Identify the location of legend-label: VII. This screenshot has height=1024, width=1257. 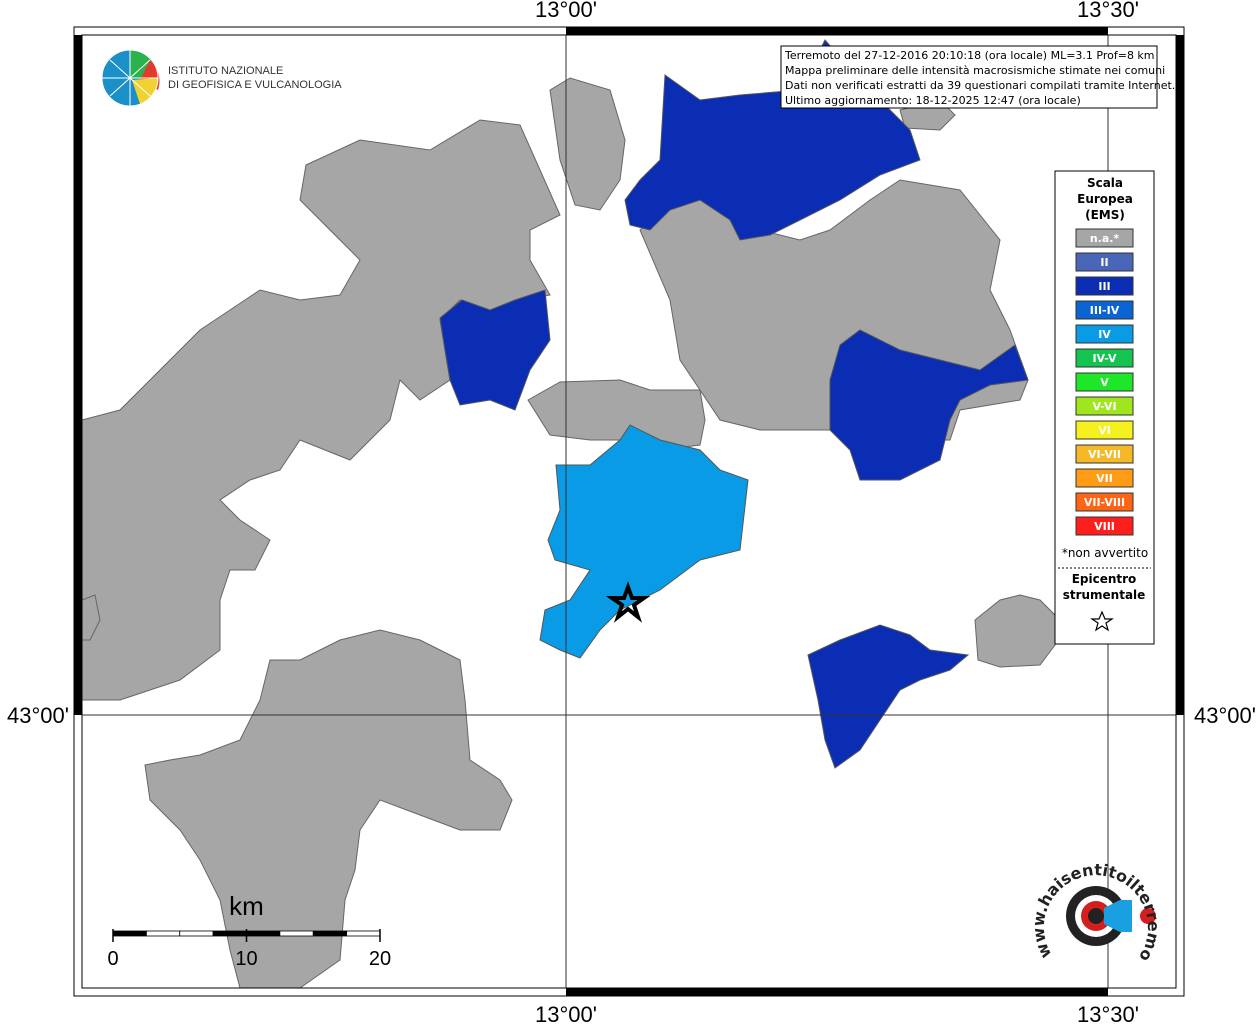
(1104, 478).